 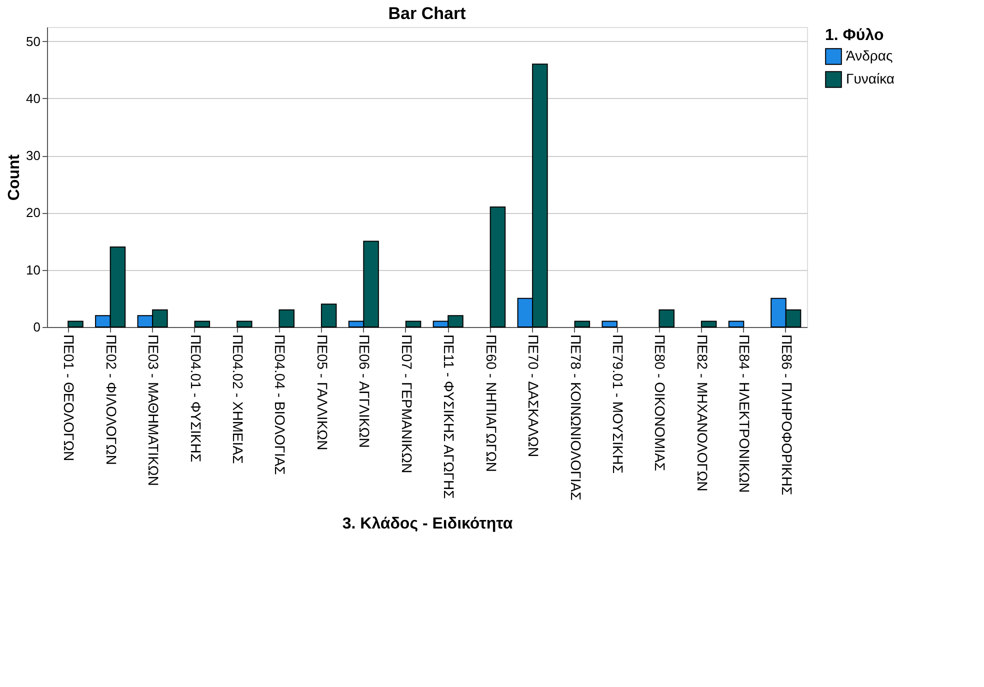 What do you see at coordinates (69, 398) in the screenshot?
I see `x-tick-label: ΠΕ01 - ΘΕΟΛΟΓΩΝ` at bounding box center [69, 398].